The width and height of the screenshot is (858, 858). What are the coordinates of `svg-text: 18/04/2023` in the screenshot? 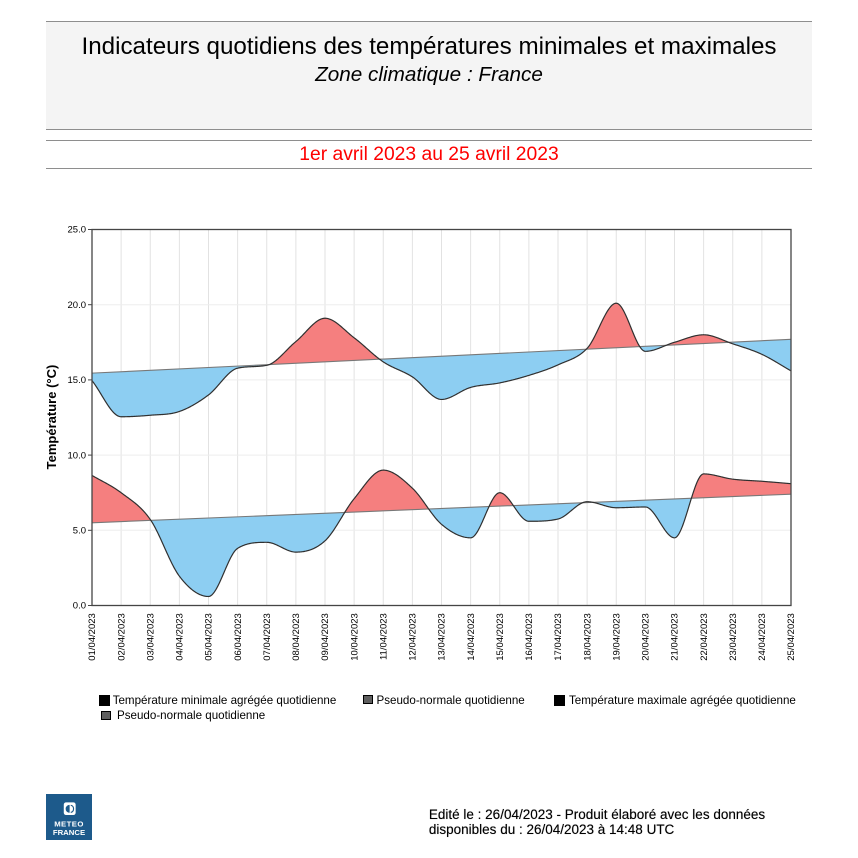 It's located at (587, 637).